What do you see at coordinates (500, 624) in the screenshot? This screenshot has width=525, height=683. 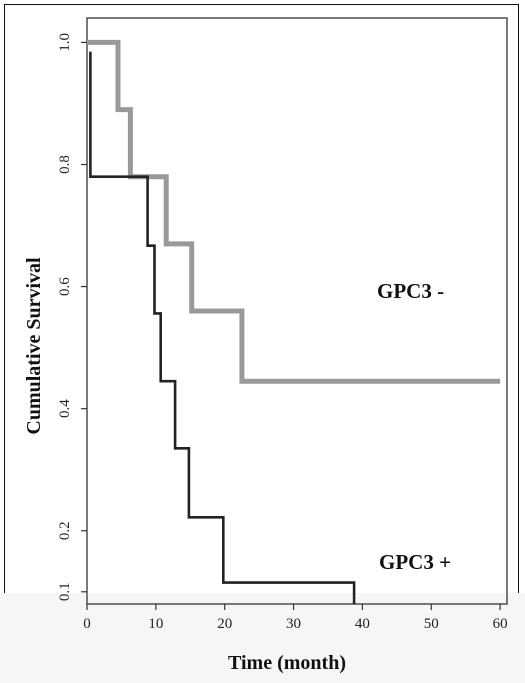 I see `x-tick-label: 60` at bounding box center [500, 624].